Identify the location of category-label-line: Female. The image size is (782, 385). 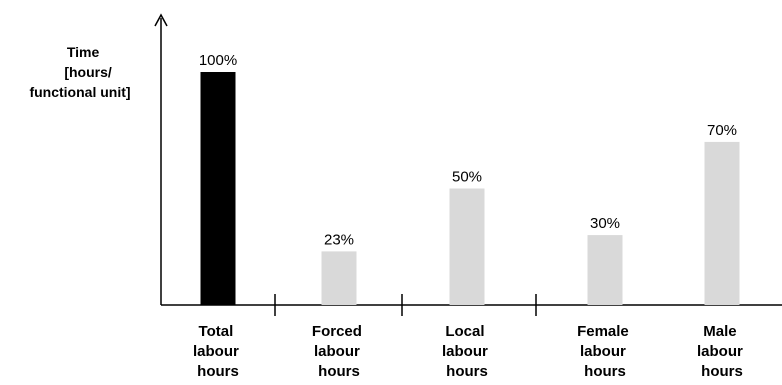
(603, 331).